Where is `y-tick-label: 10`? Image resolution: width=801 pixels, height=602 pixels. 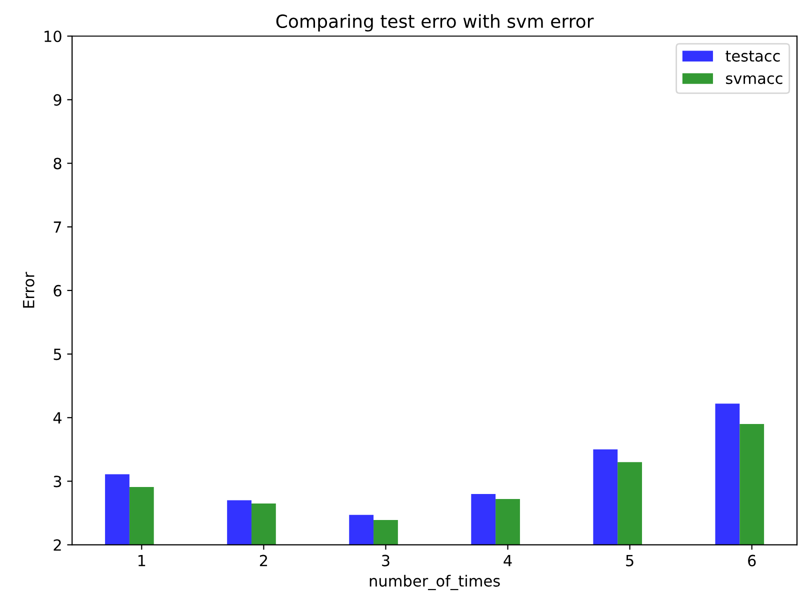
y-tick-label: 10 is located at coordinates (53, 36).